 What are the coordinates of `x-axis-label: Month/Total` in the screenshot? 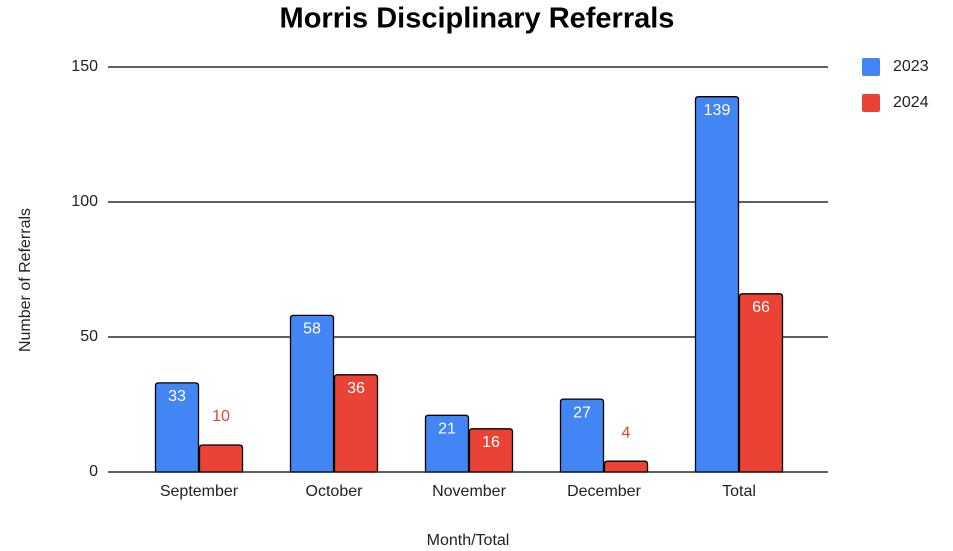 It's located at (468, 540).